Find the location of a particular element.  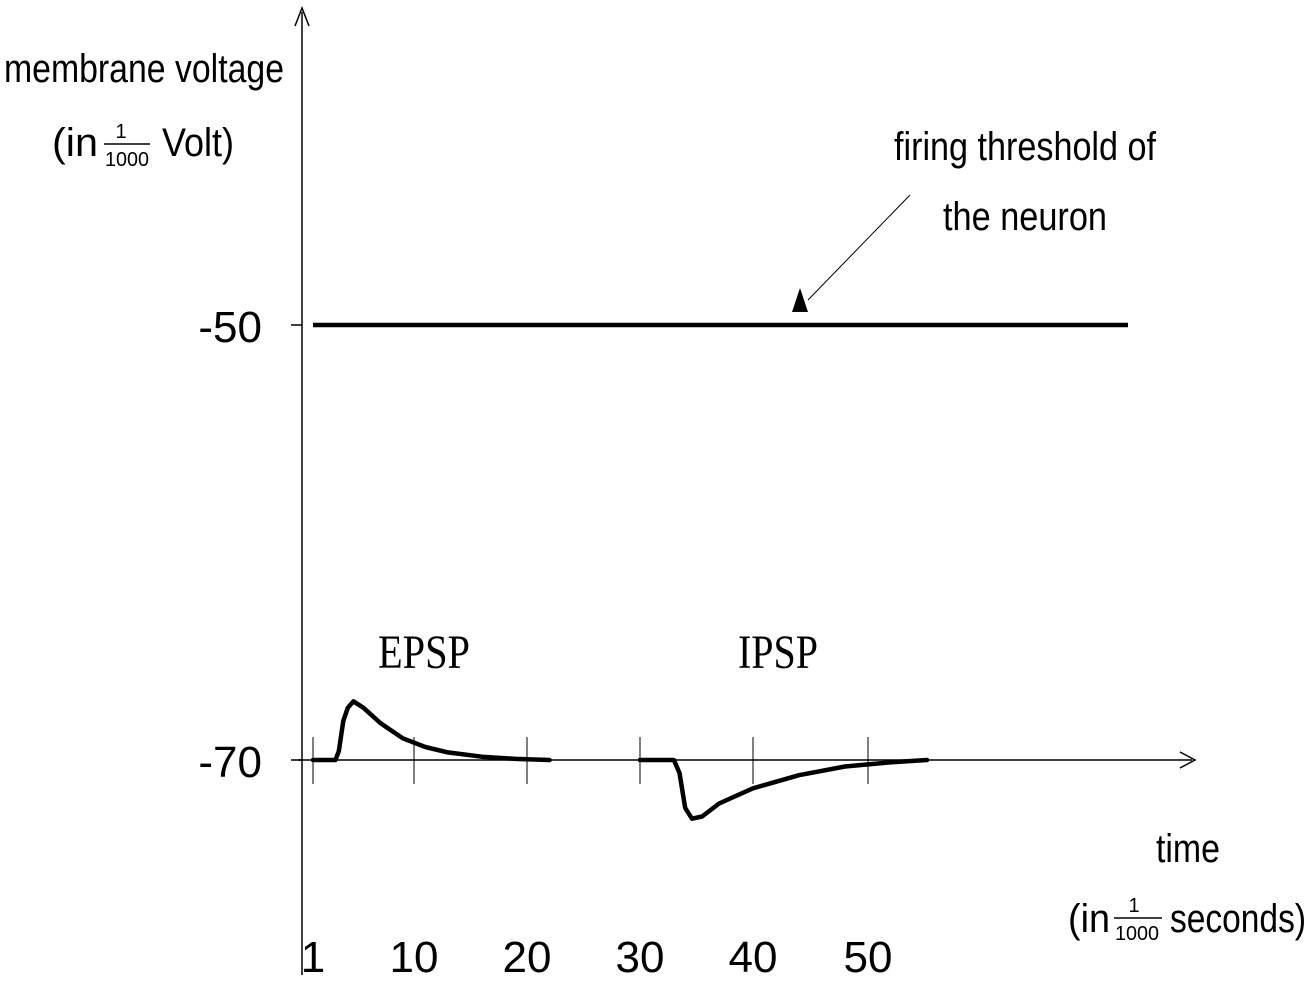

series-line-epsp is located at coordinates (431, 731).